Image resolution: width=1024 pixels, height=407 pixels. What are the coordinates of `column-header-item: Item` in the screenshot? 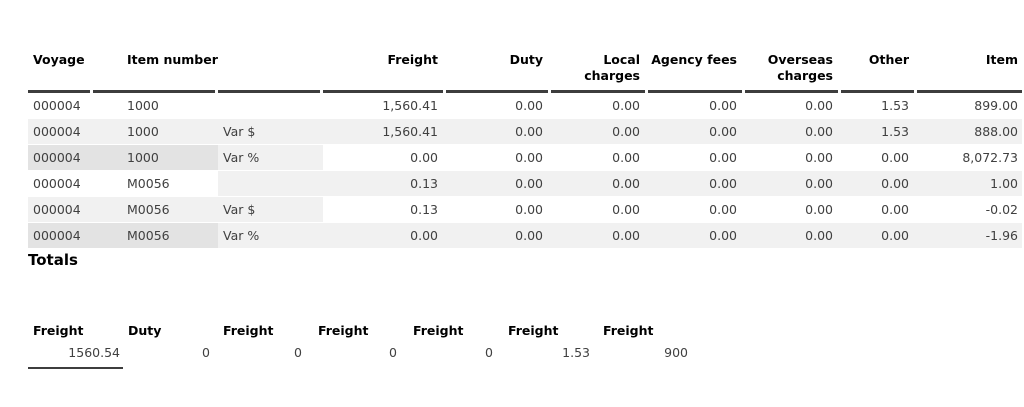 It's located at (1001, 59).